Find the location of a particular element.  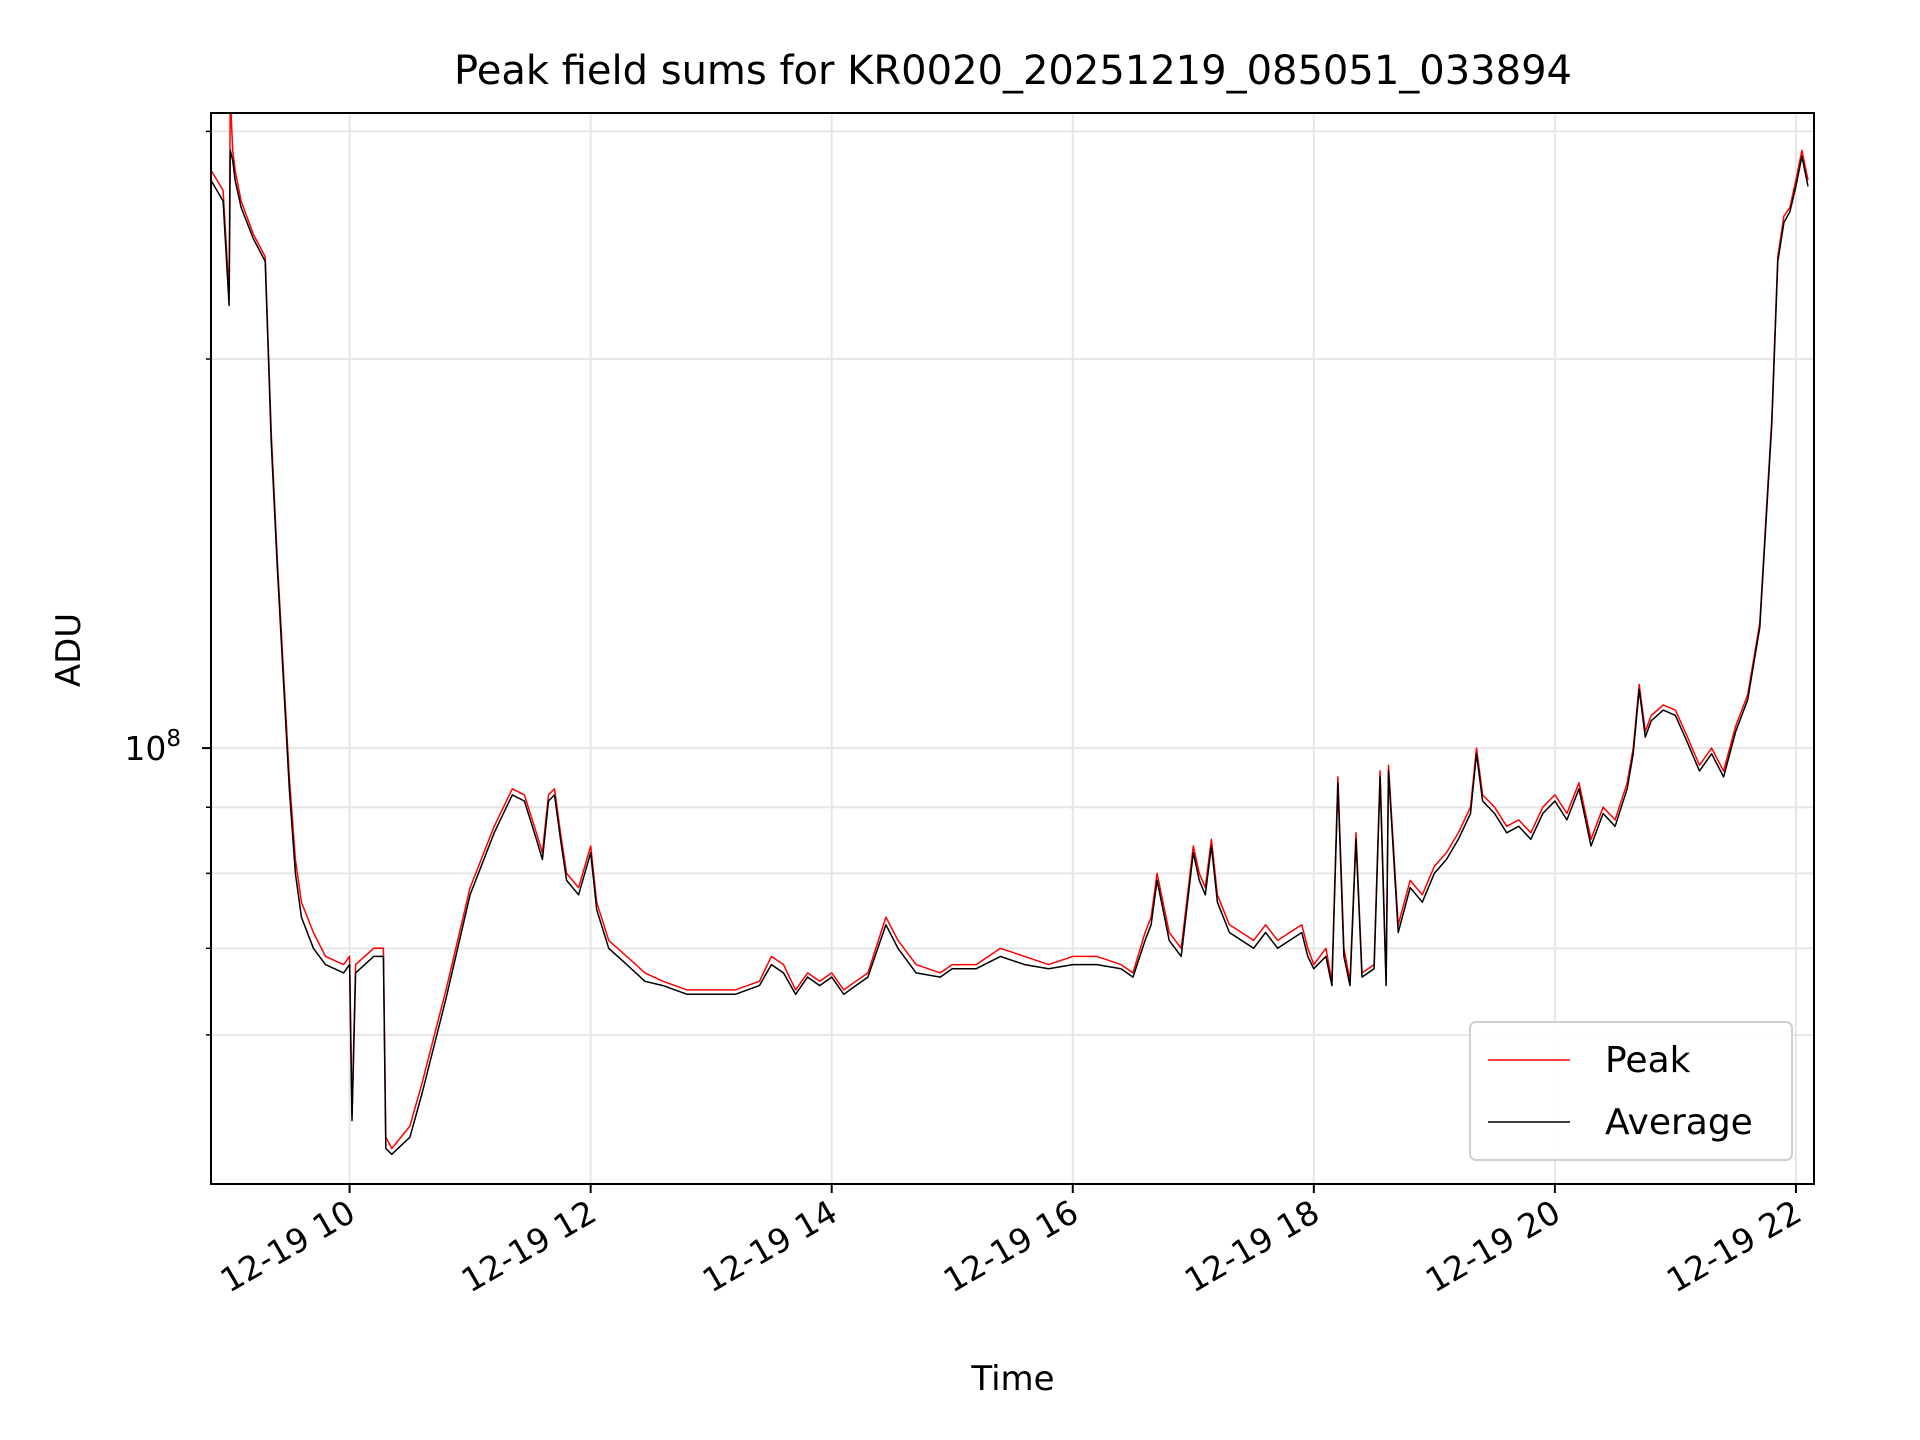

legend-average-label: Average is located at coordinates (1679, 1122).